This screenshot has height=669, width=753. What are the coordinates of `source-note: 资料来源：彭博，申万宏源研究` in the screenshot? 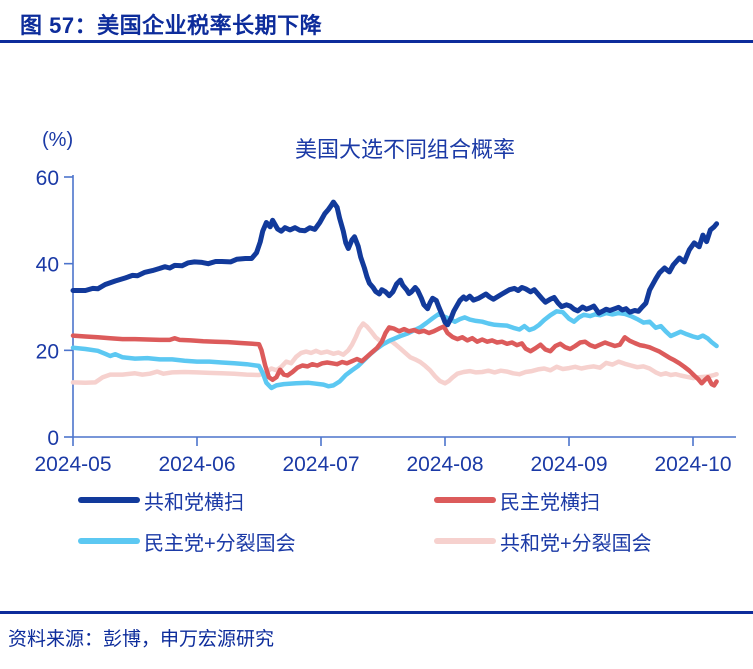 It's located at (141, 639).